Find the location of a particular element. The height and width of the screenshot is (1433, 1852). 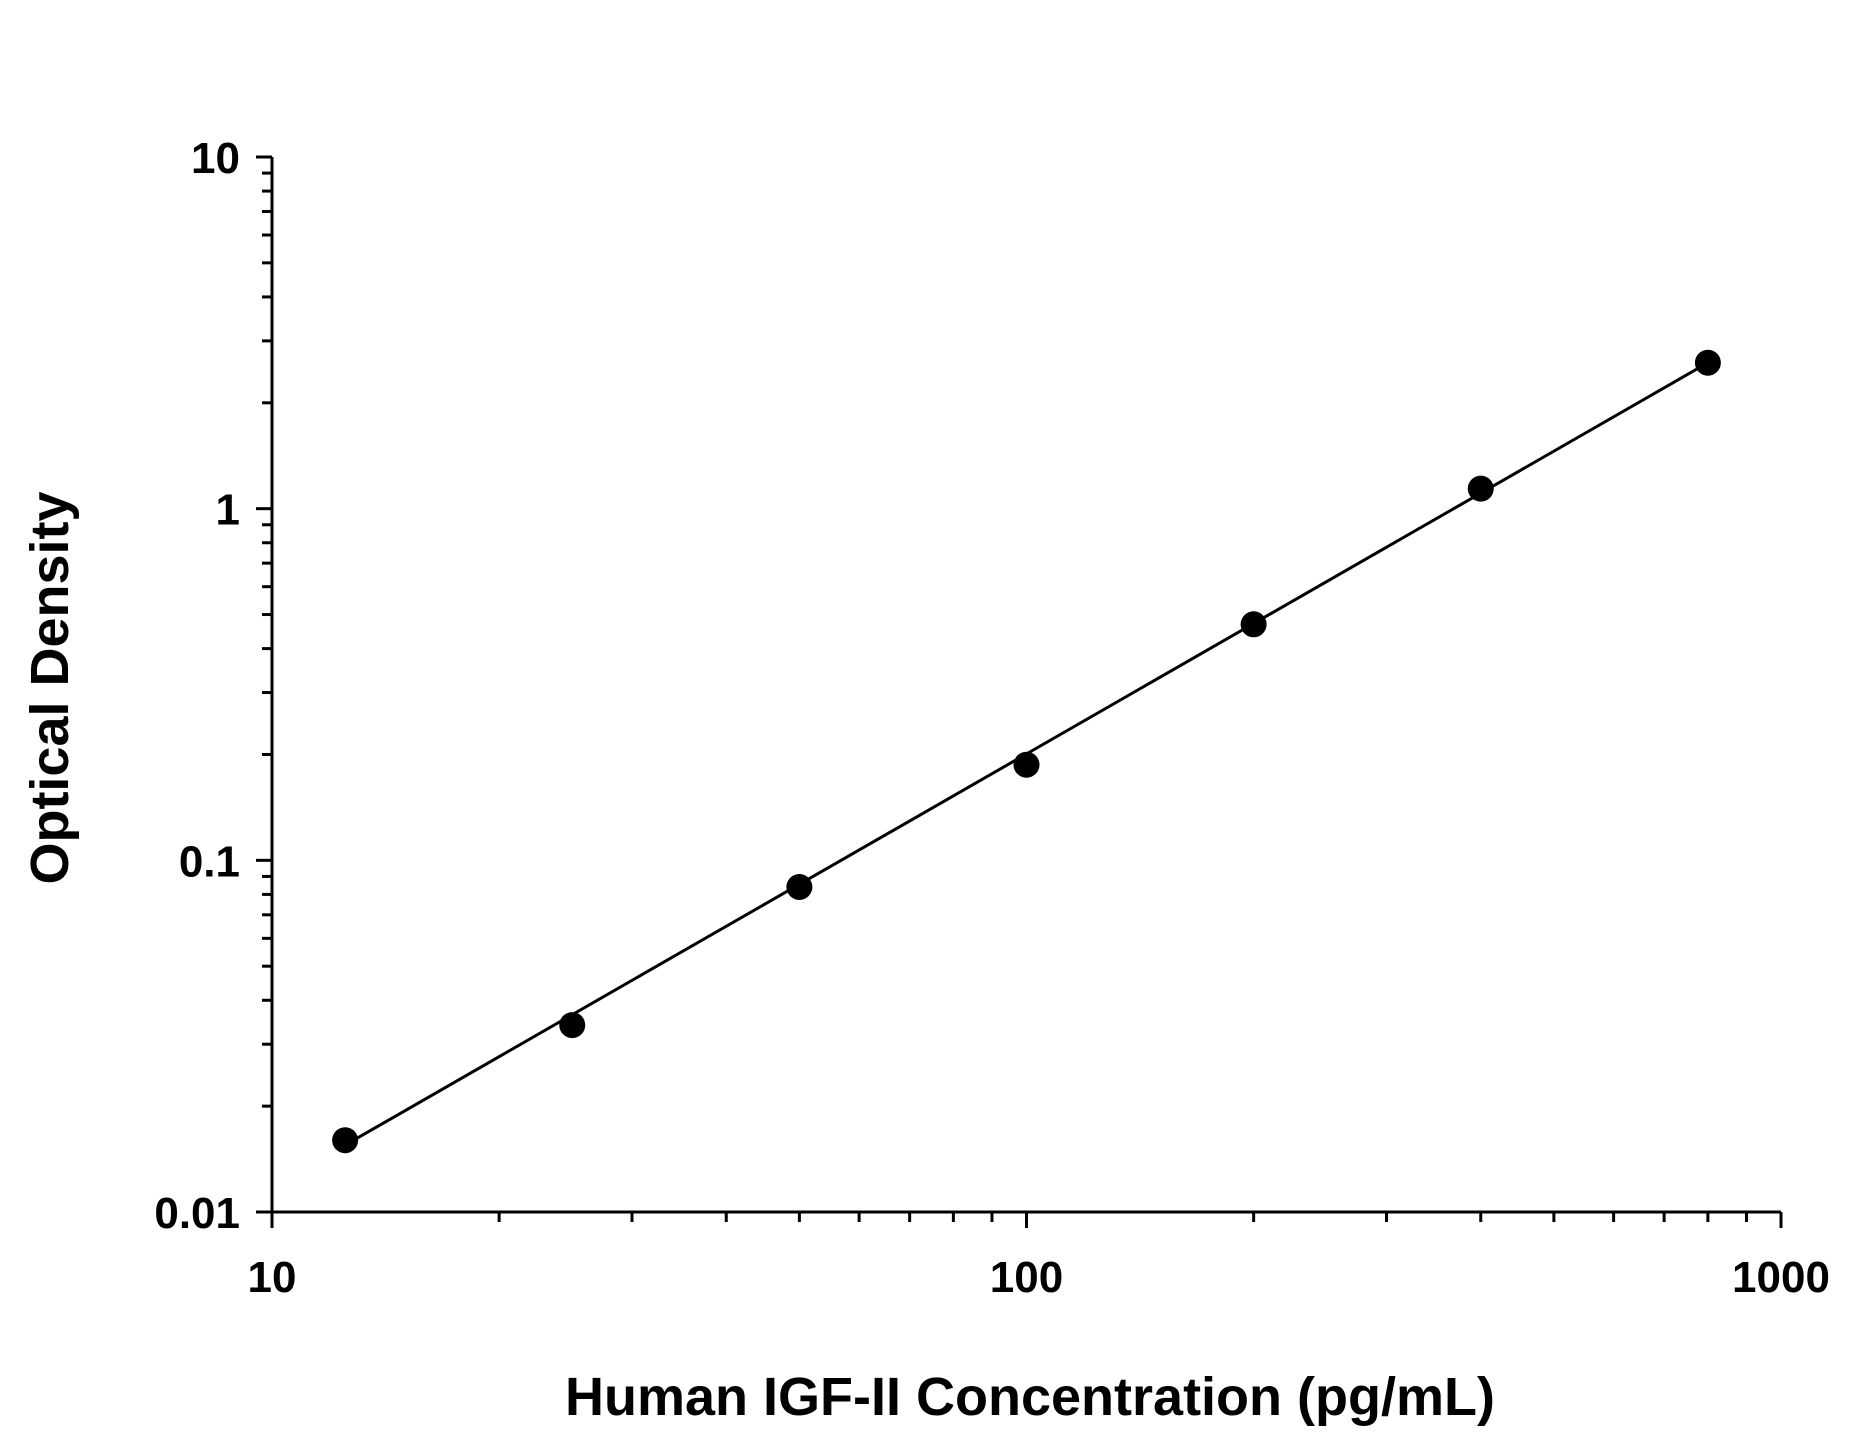

x-tick-label: 100 is located at coordinates (1026, 1277).